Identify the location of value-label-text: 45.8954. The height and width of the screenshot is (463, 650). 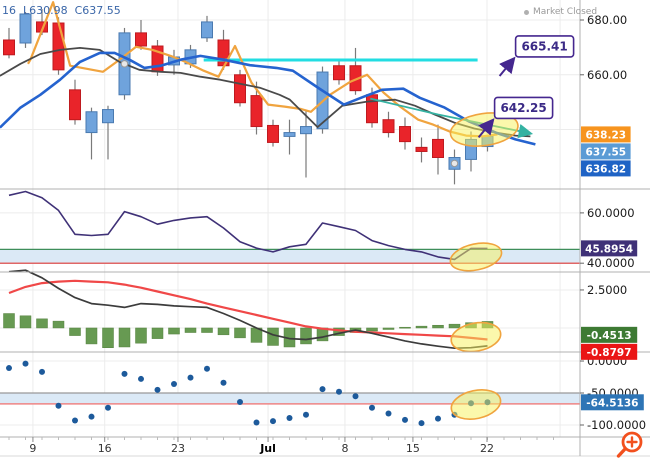
(609, 249).